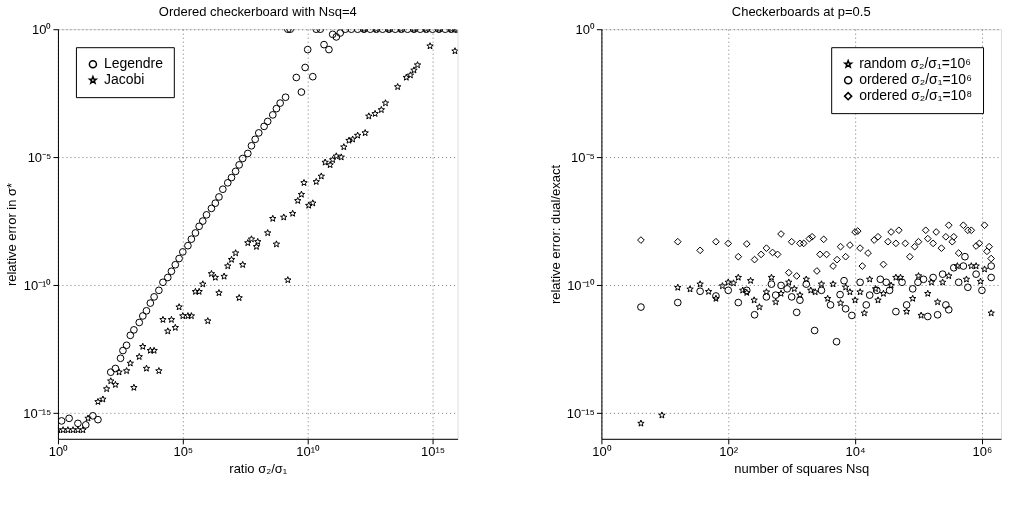  What do you see at coordinates (183, 452) in the screenshot?
I see `x-tick-label: 10⁵` at bounding box center [183, 452].